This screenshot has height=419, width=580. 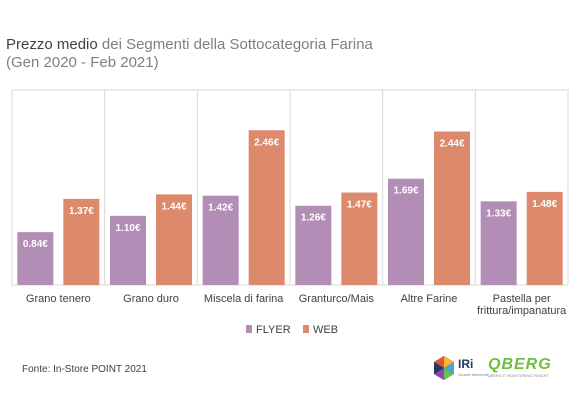 I want to click on category-label: Granturco/Mais, so click(x=337, y=299).